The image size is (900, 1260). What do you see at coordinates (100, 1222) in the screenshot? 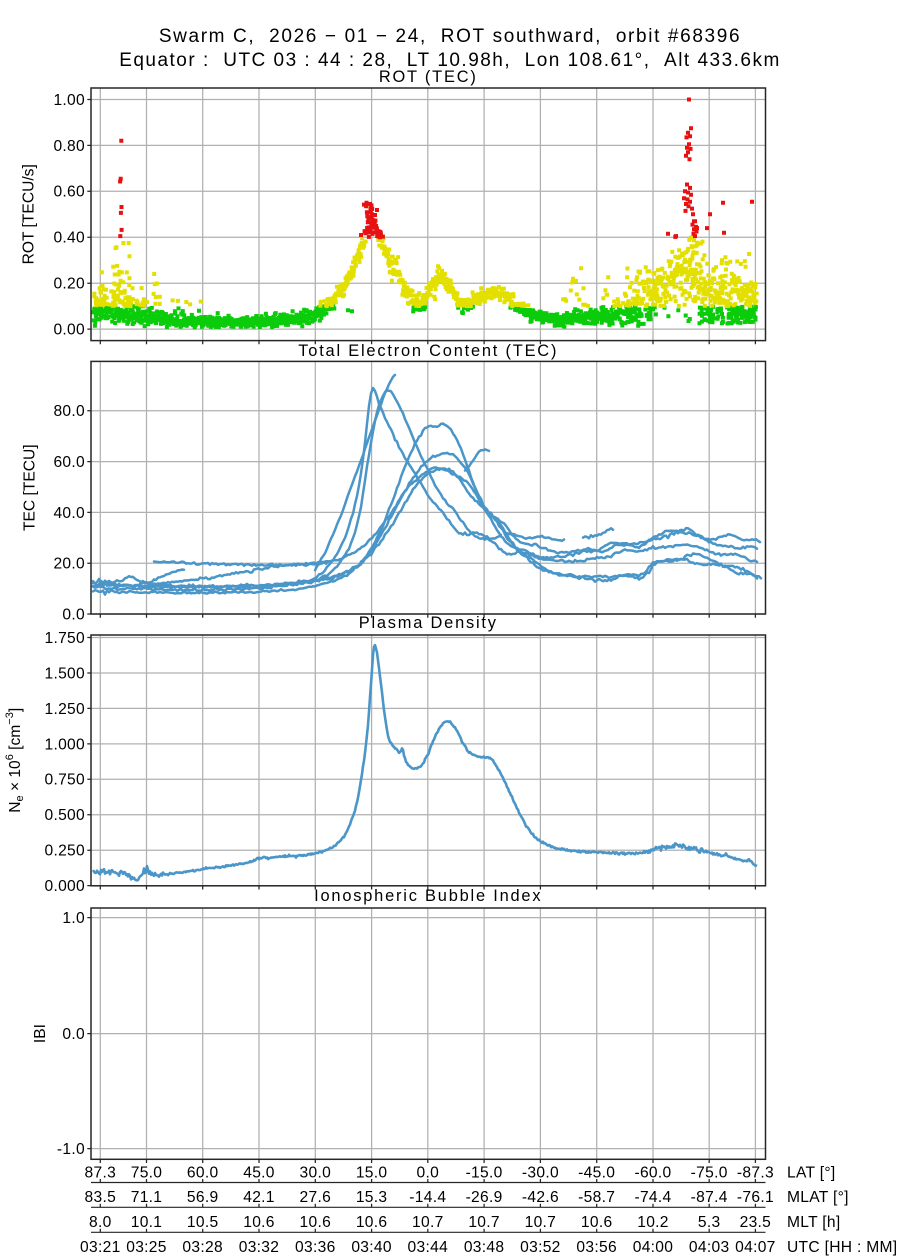
I see `svg-text: 8.0` at bounding box center [100, 1222].